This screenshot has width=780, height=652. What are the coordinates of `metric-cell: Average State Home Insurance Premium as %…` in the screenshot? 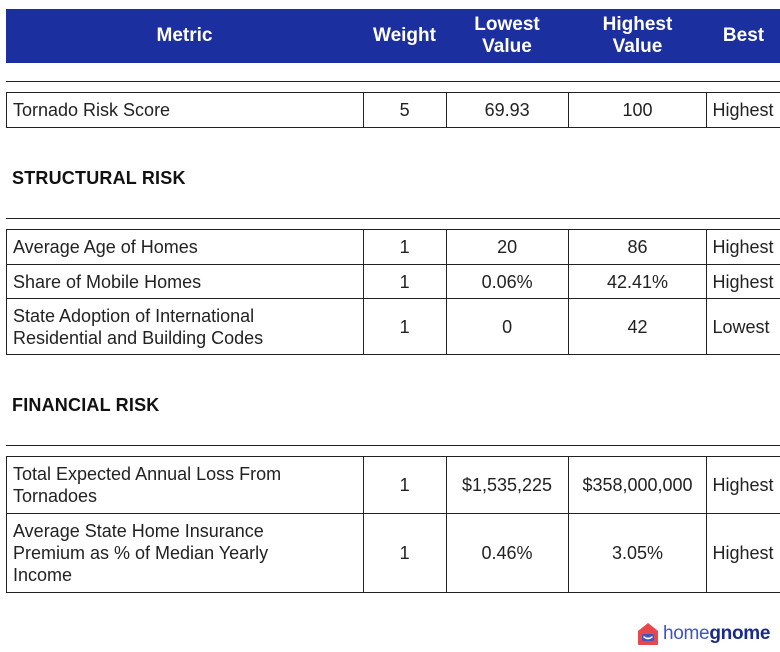 It's located at (185, 553).